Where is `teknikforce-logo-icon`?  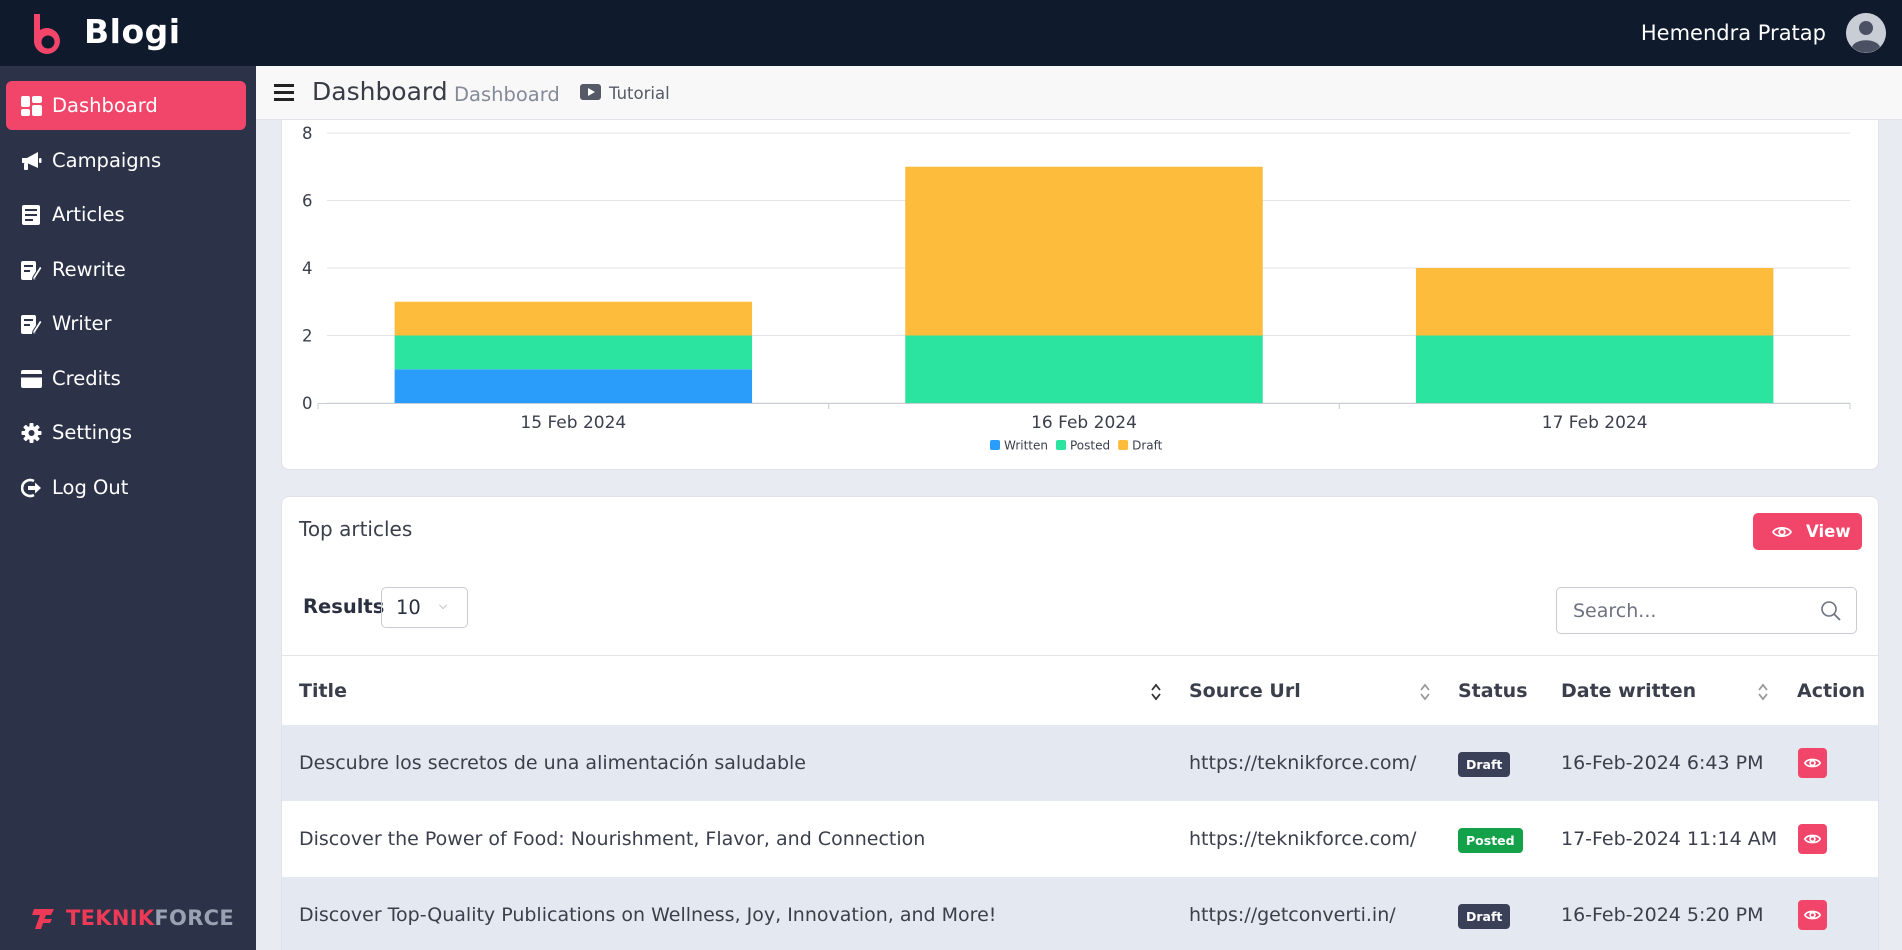
teknikforce-logo-icon is located at coordinates (43, 919).